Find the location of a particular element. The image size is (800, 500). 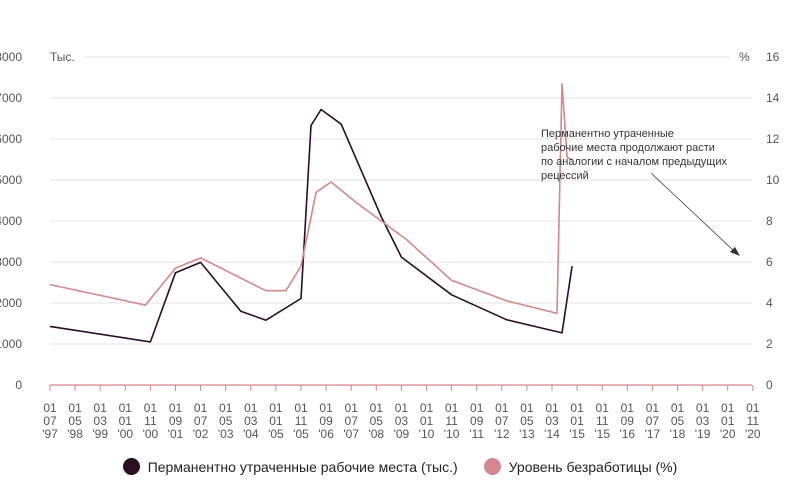

right-tick-label: 14 is located at coordinates (773, 98).